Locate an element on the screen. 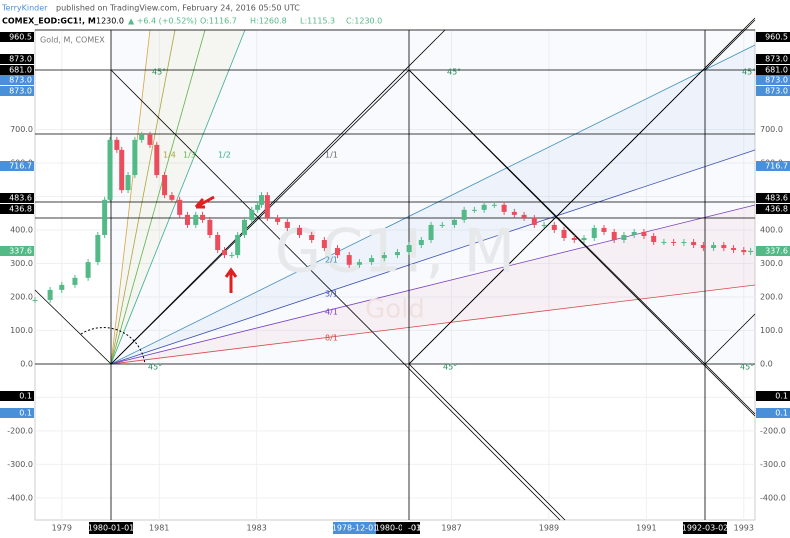 The height and width of the screenshot is (538, 790). x-tick-label: 1981 is located at coordinates (159, 528).